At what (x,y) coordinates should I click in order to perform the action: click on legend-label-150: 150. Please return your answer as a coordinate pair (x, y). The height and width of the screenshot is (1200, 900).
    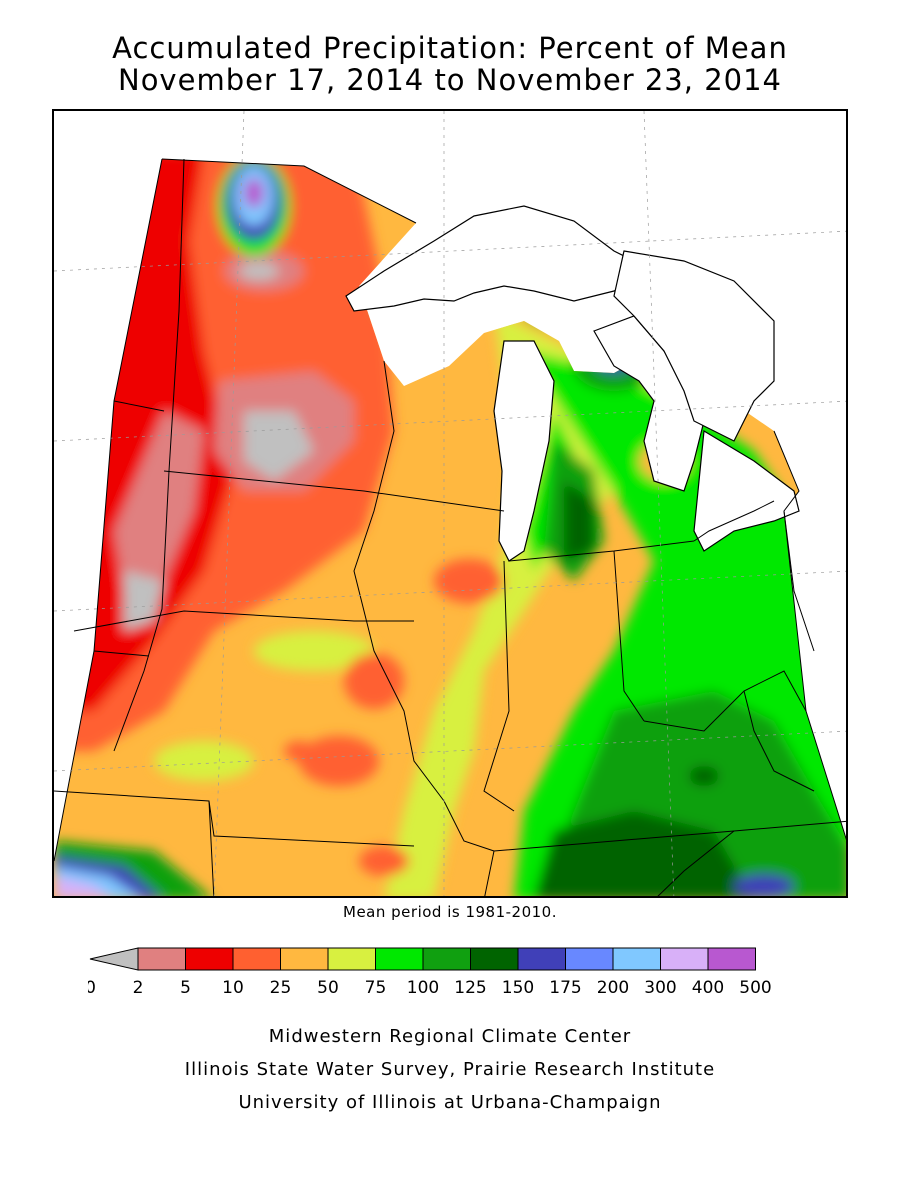
    Looking at the image, I should click on (518, 988).